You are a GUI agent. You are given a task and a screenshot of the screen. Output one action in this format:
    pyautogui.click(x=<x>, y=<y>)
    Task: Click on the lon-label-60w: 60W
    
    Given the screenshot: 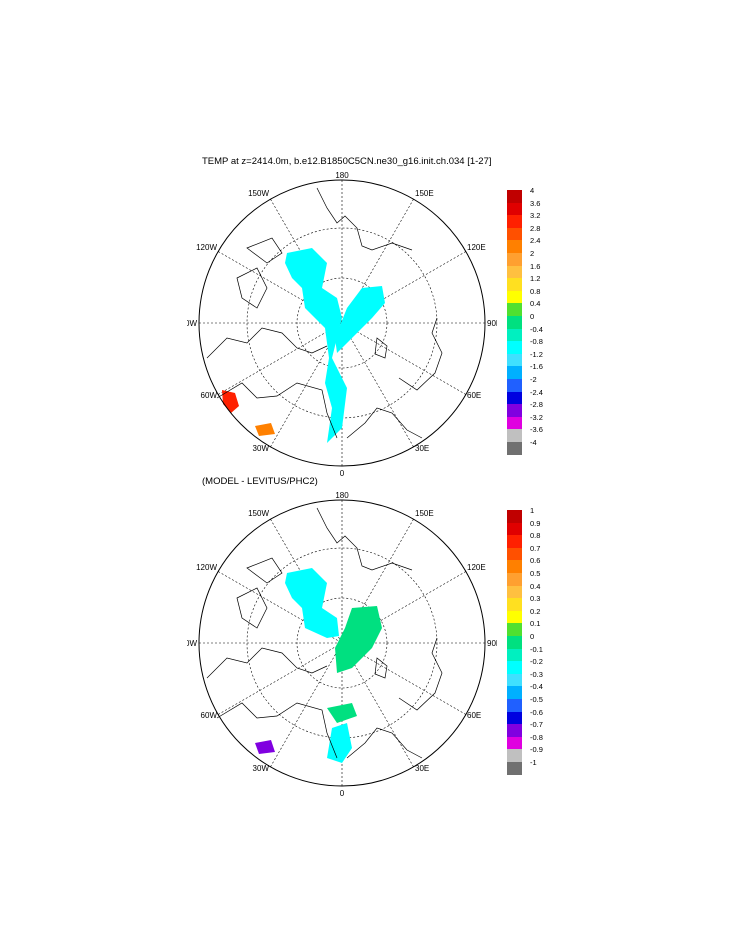 What is the action you would take?
    pyautogui.click(x=209, y=715)
    